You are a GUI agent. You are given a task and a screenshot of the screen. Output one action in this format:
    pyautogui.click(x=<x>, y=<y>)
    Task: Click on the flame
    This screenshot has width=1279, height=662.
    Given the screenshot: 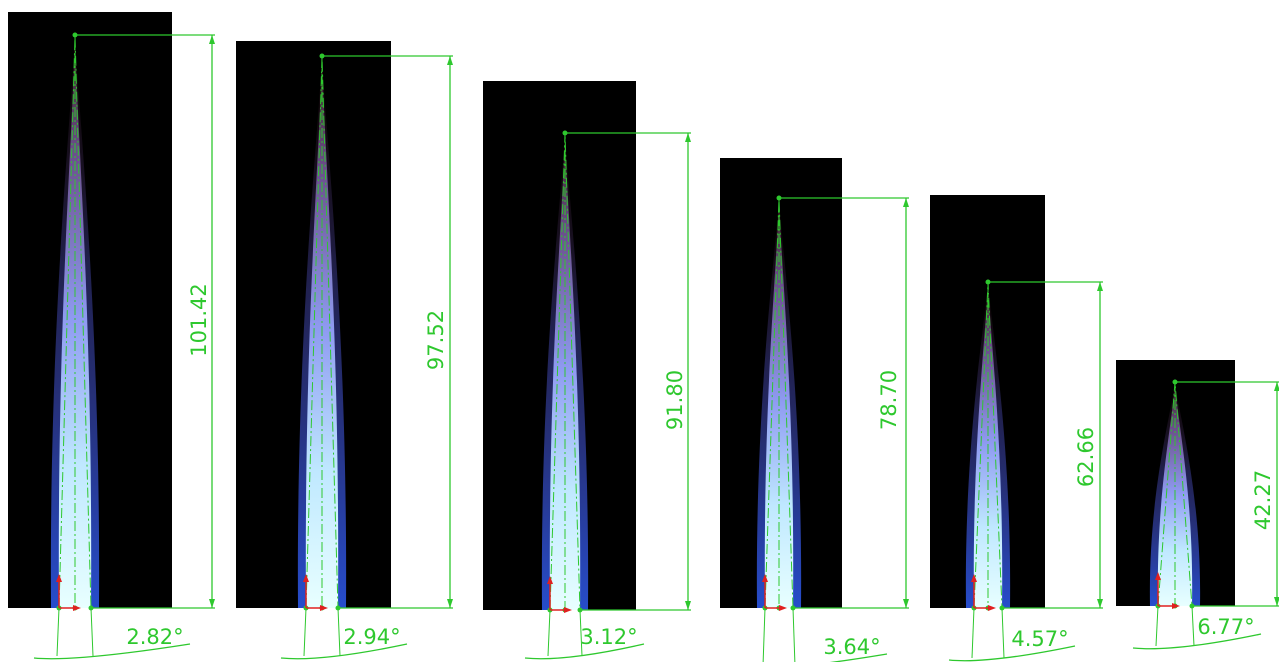 What is the action you would take?
    pyautogui.click(x=75, y=321)
    